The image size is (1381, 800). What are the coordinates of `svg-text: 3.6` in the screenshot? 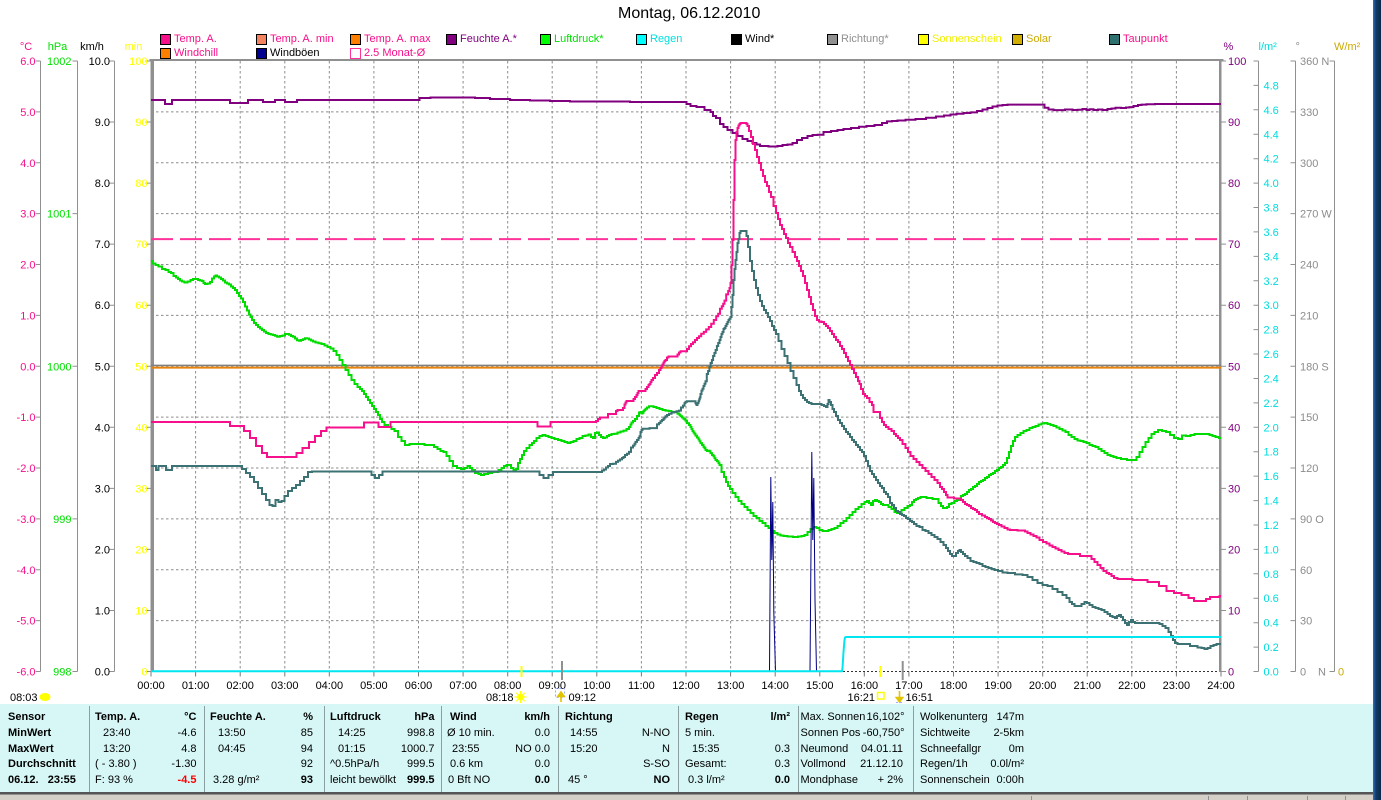 It's located at (1271, 233).